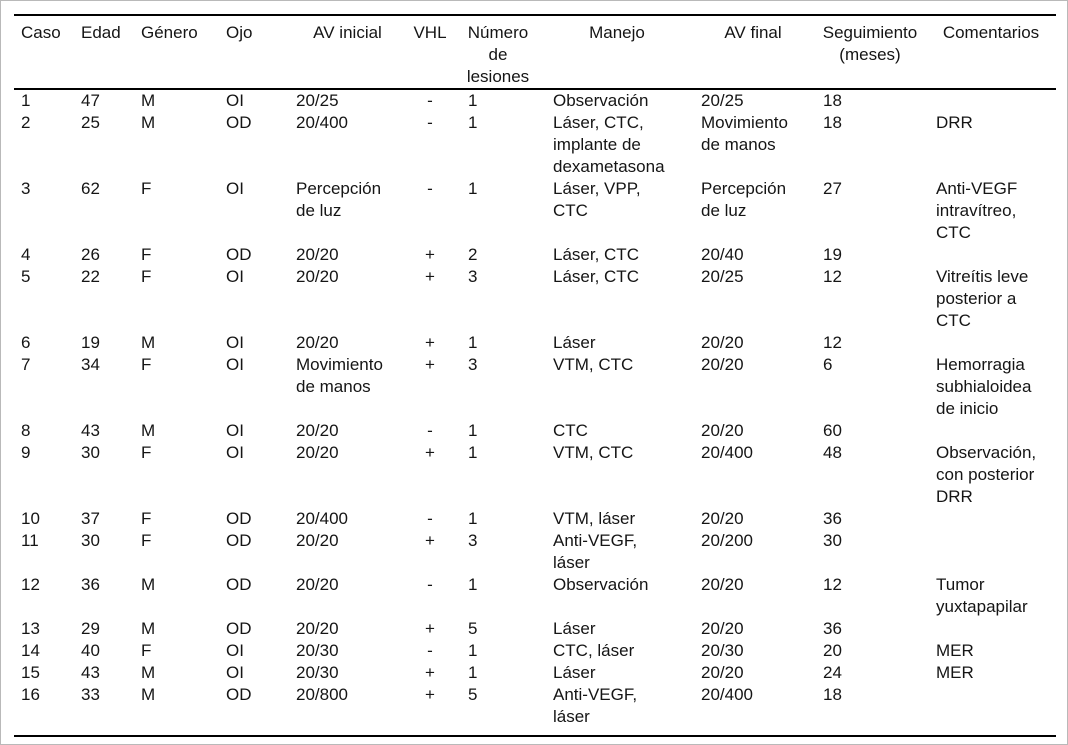  I want to click on cell-caso: 11, so click(30, 540).